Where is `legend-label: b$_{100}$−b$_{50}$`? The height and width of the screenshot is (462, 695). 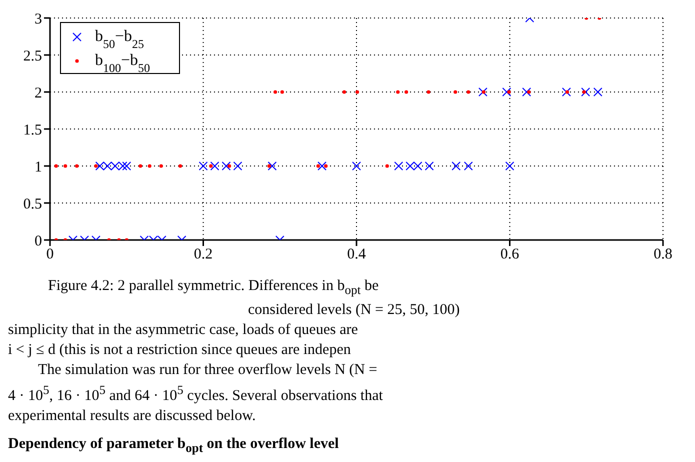 legend-label: b$_{100}$−b$_{50}$ is located at coordinates (122, 63).